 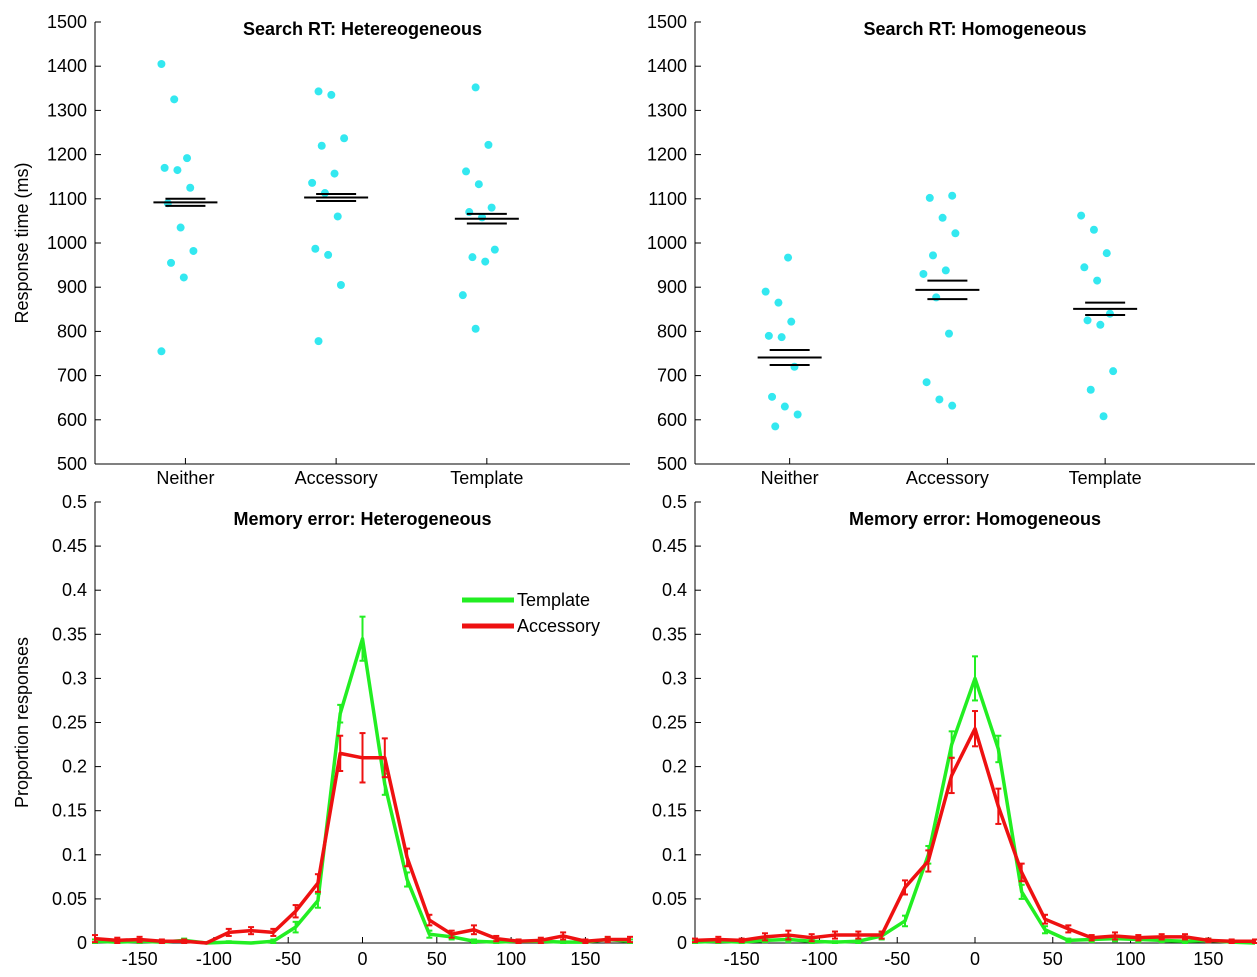 What do you see at coordinates (975, 519) in the screenshot?
I see `chart-title: Memory error: Homogeneous` at bounding box center [975, 519].